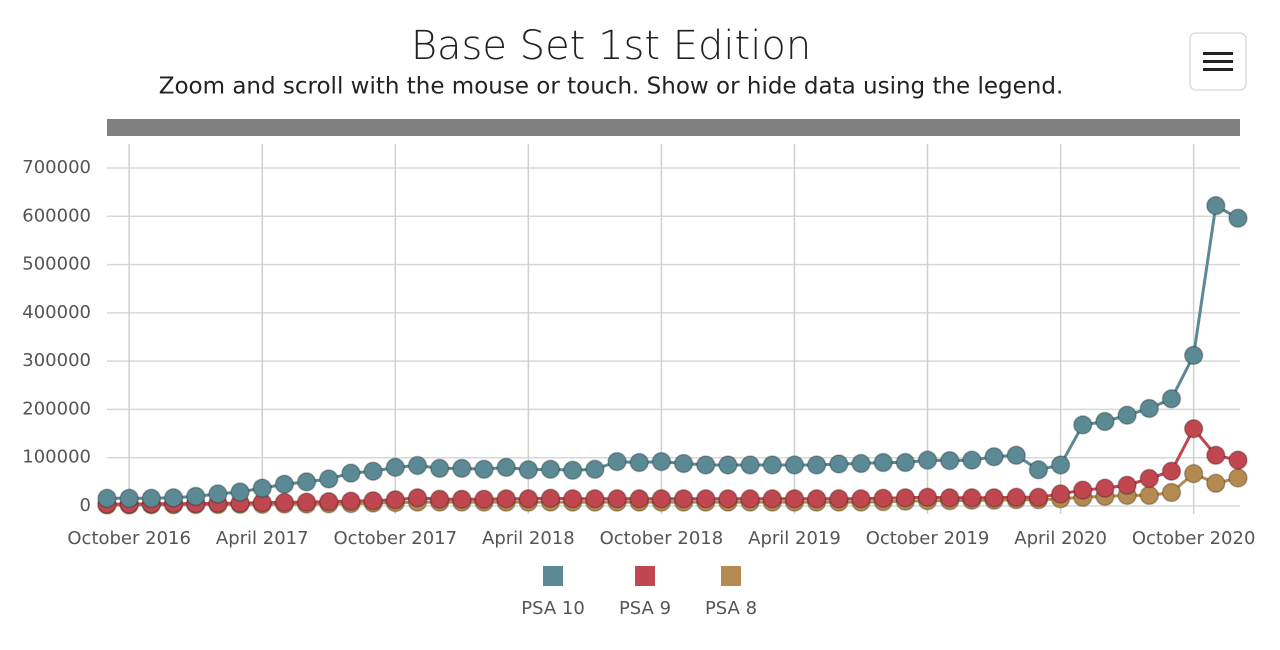  What do you see at coordinates (56, 264) in the screenshot?
I see `y-tick-label: 500000` at bounding box center [56, 264].